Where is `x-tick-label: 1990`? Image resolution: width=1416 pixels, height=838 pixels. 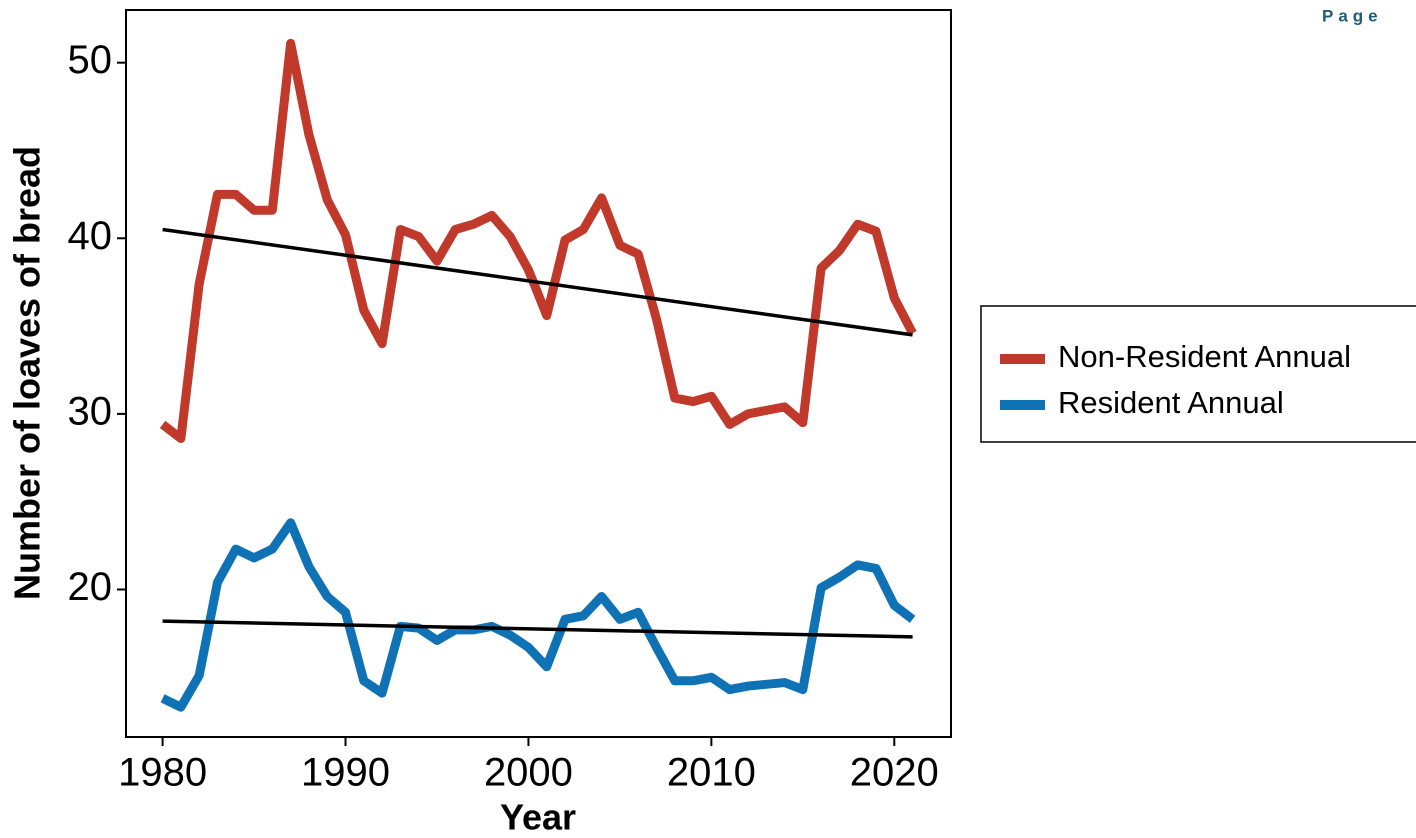
x-tick-label: 1990 is located at coordinates (345, 773).